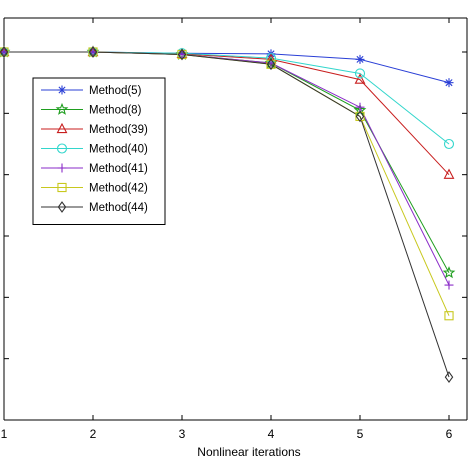 The height and width of the screenshot is (474, 474). I want to click on legend-entry: Method(39), so click(94, 129).